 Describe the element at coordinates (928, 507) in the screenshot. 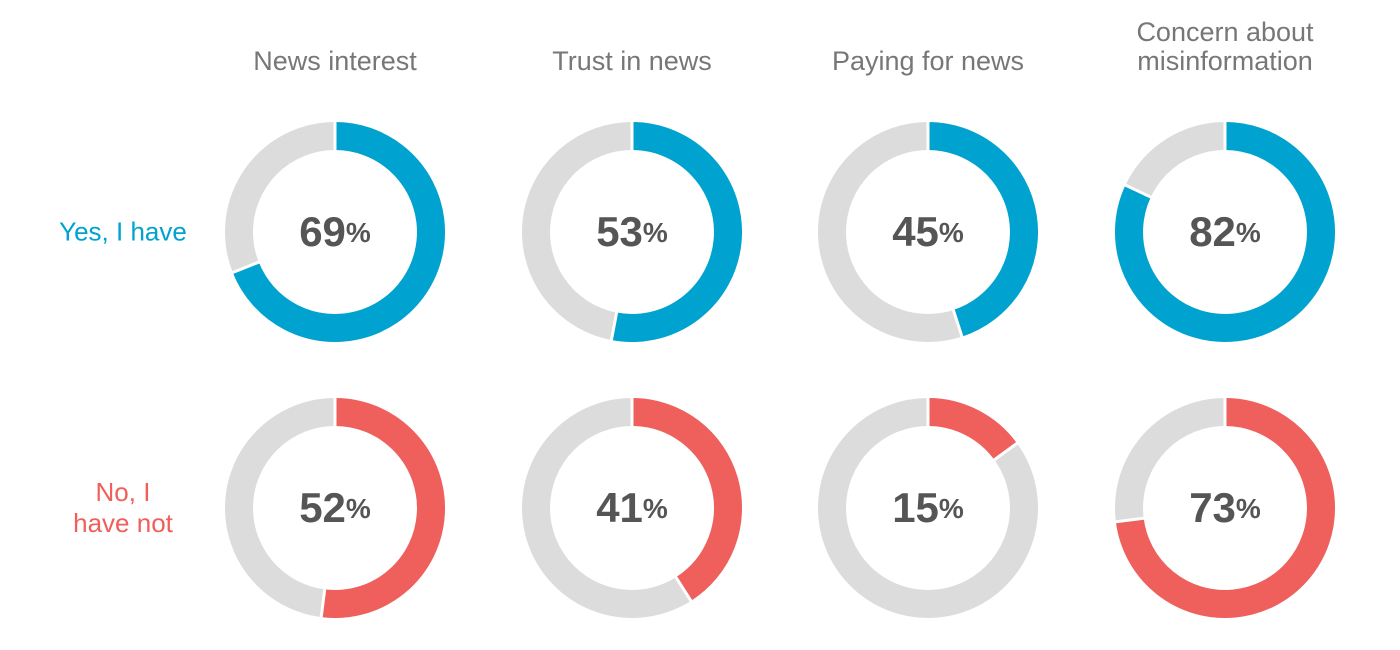

I see `value-label: 15%` at that location.